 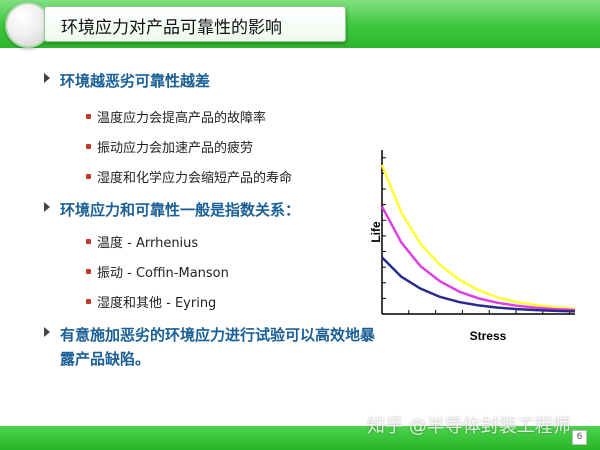 I want to click on bullet-3: 有意施加恶劣的环境应力进行试验可以高效地暴, so click(x=209, y=334).